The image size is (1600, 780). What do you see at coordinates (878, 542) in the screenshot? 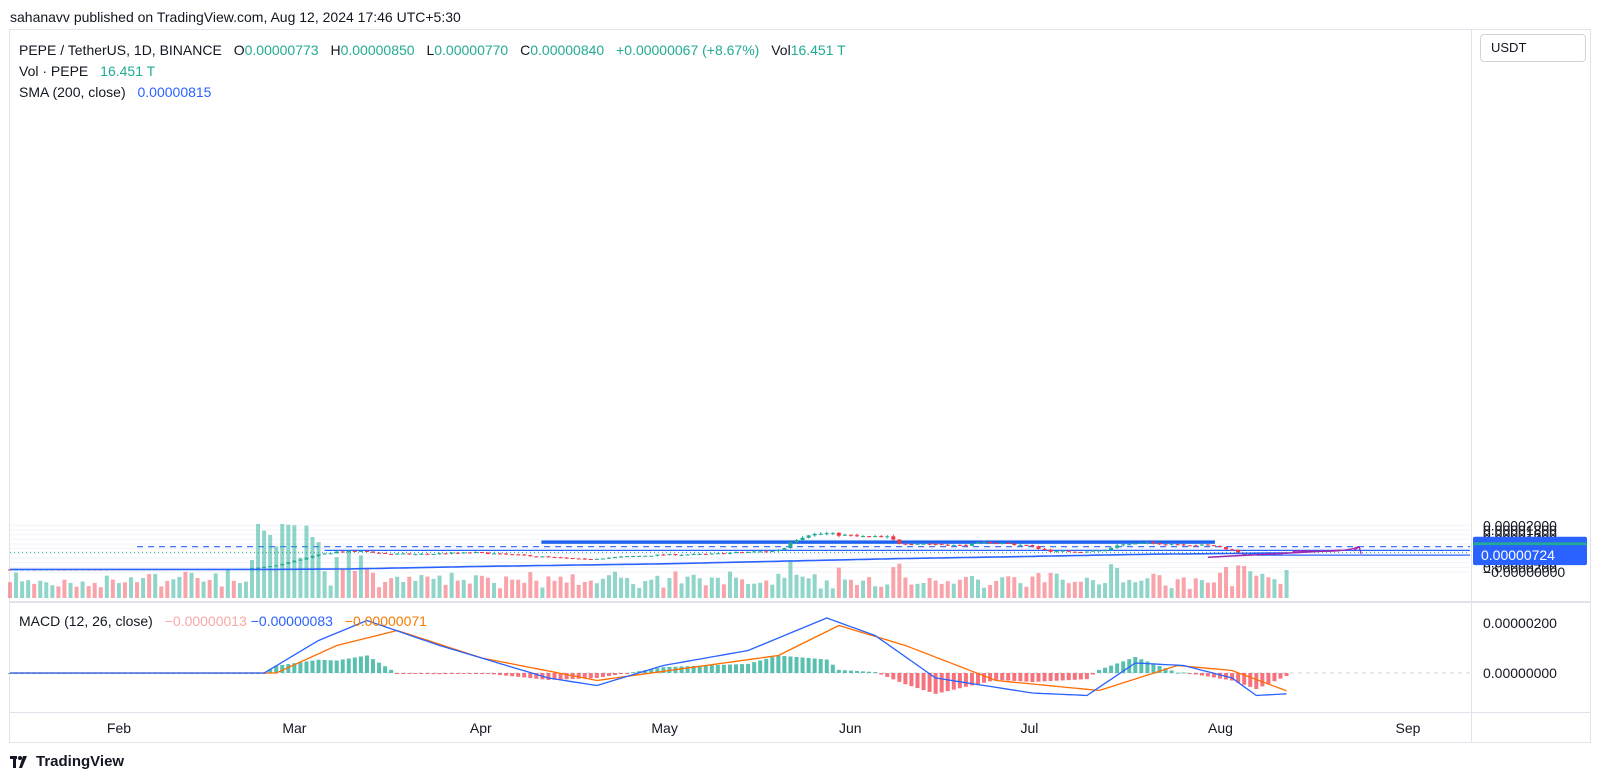
I see `resistance-zone` at bounding box center [878, 542].